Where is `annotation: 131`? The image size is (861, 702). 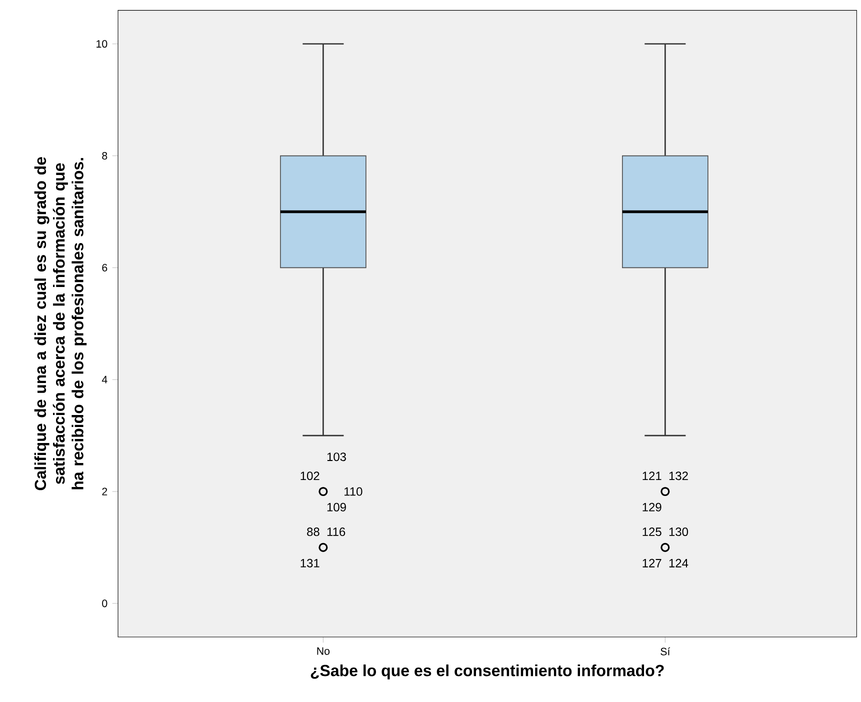
annotation: 131 is located at coordinates (310, 563).